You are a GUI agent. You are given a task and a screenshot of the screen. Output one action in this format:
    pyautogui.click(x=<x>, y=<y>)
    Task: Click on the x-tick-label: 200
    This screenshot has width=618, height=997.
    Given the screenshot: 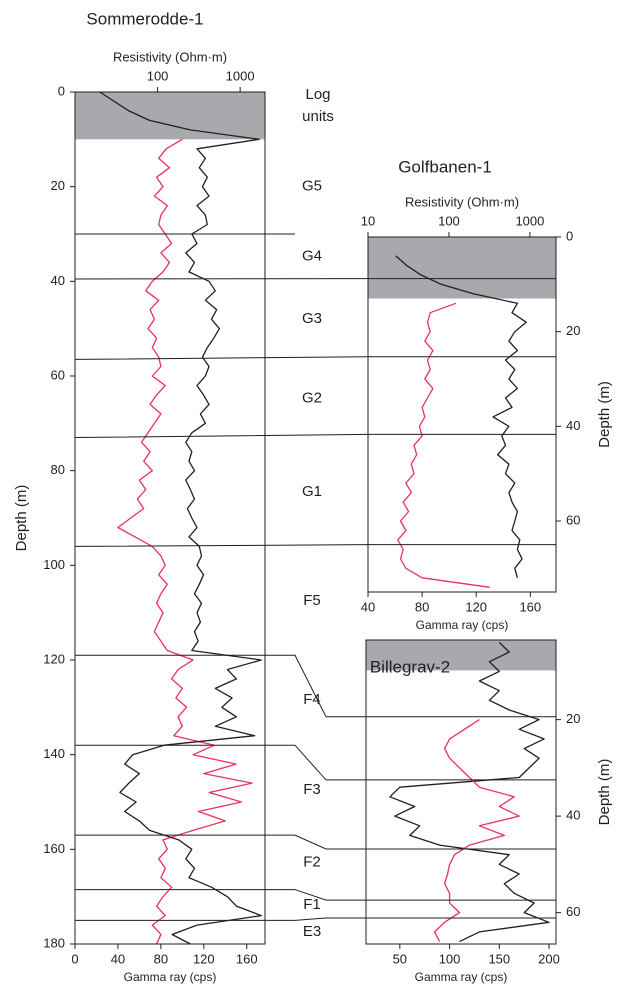 What is the action you would take?
    pyautogui.click(x=549, y=958)
    